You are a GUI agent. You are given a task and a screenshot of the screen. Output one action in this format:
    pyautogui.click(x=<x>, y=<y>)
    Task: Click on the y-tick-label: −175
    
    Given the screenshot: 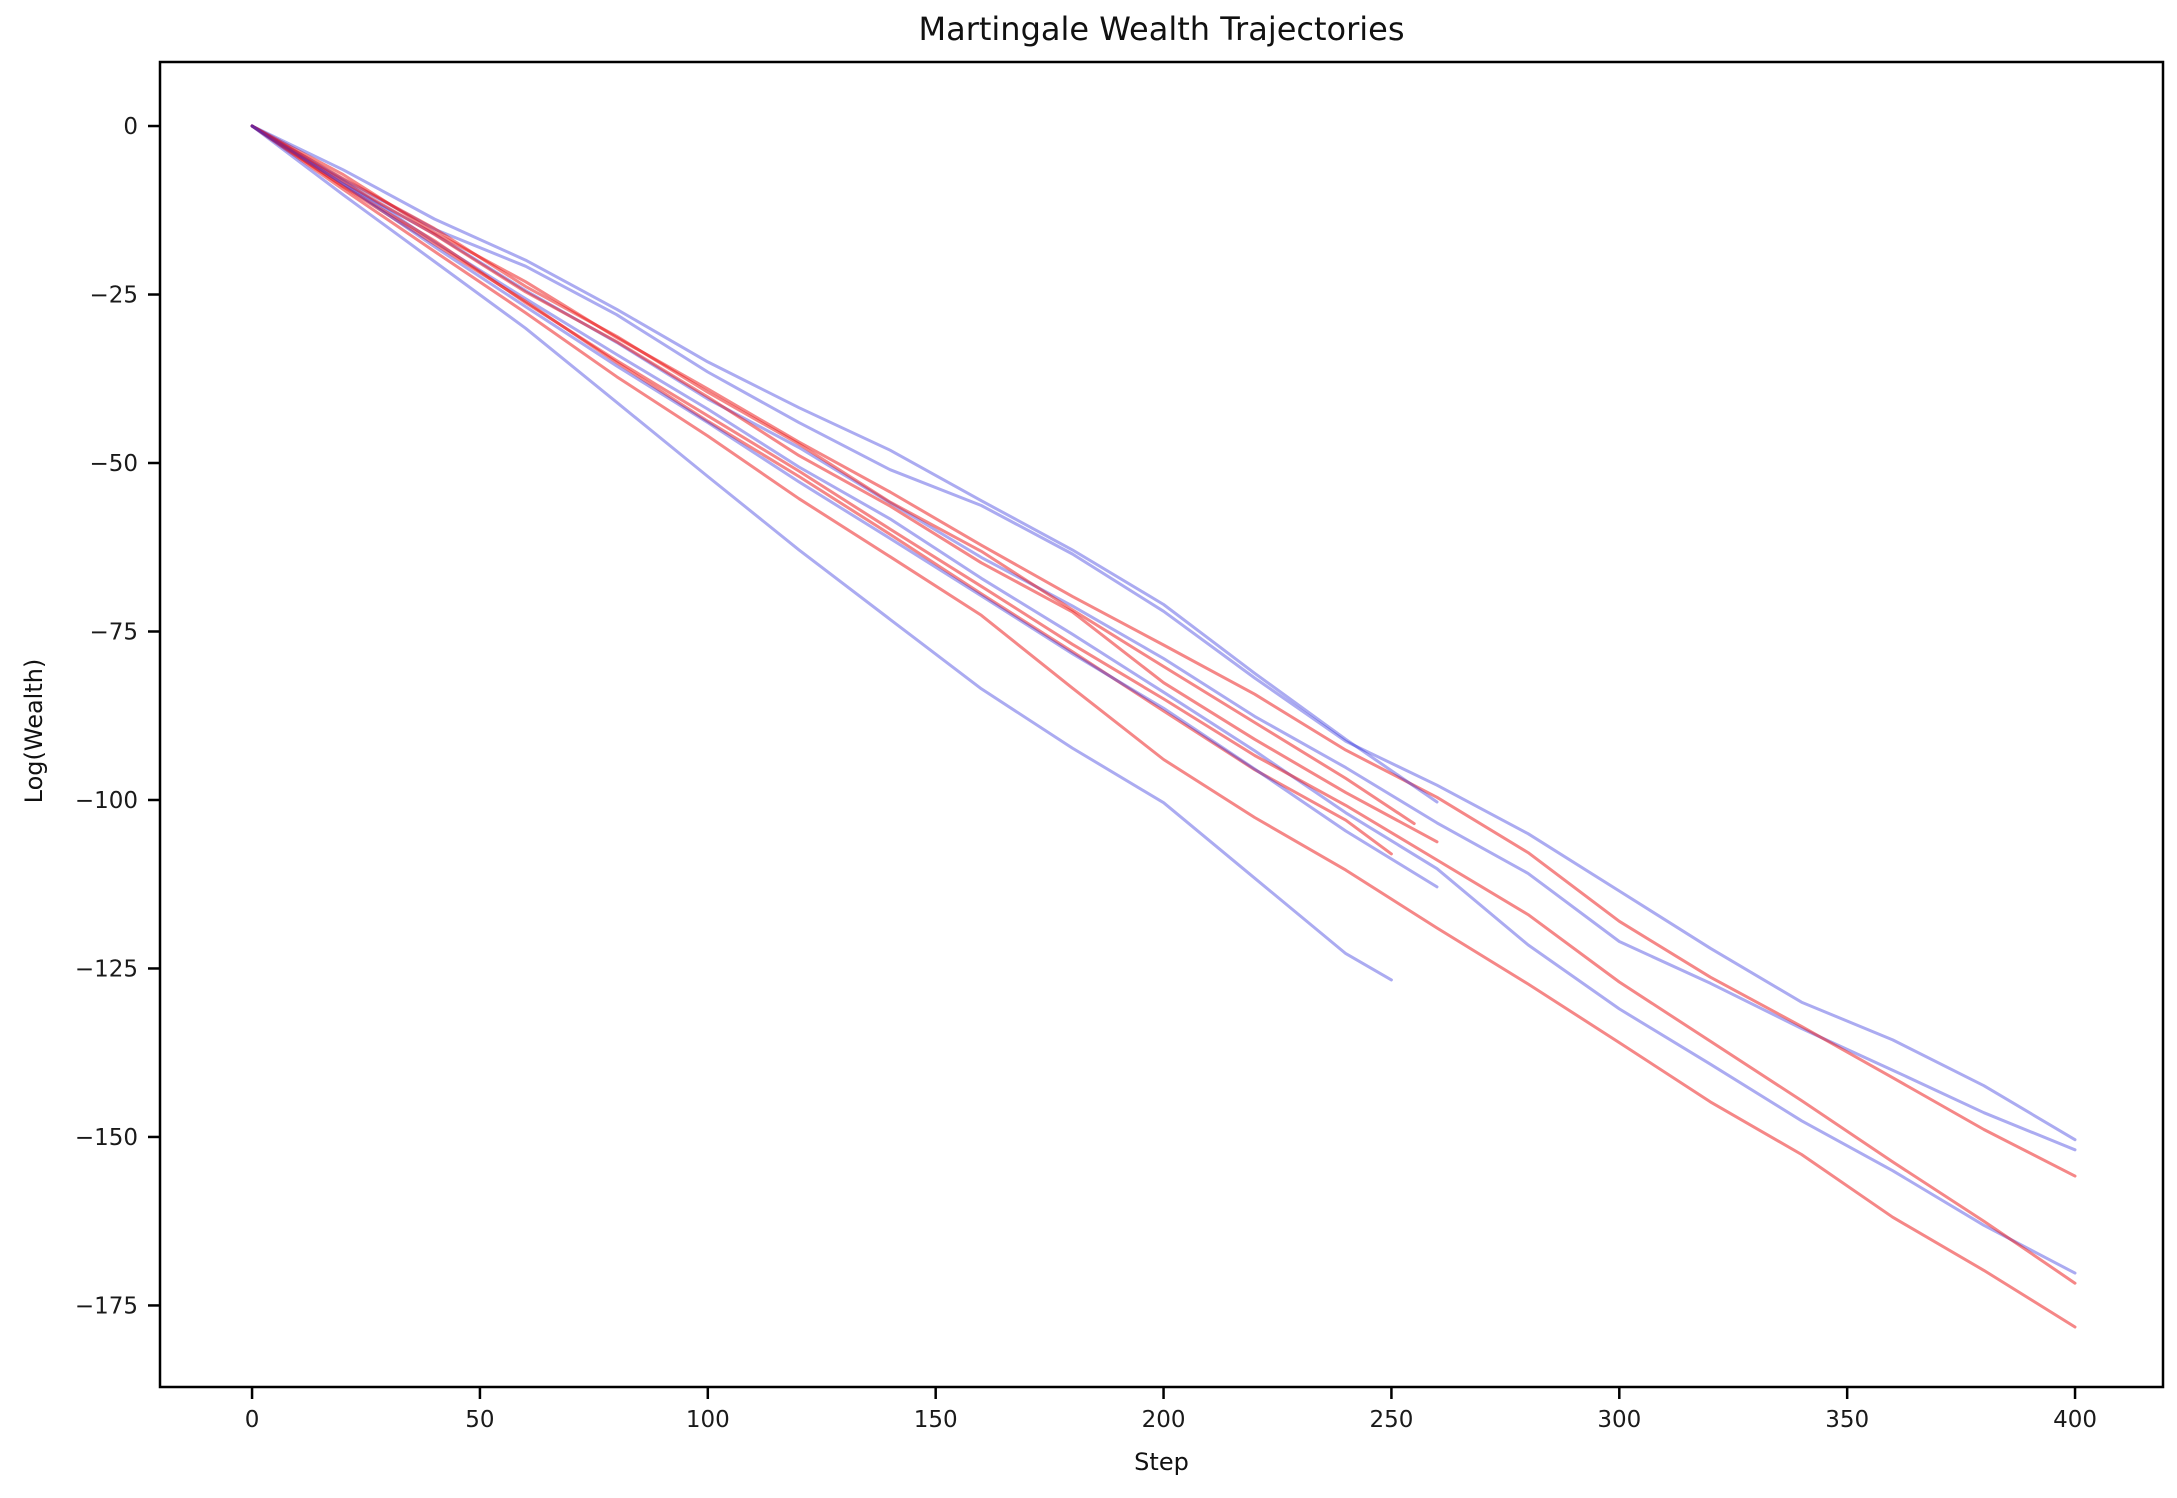 What is the action you would take?
    pyautogui.click(x=106, y=1306)
    